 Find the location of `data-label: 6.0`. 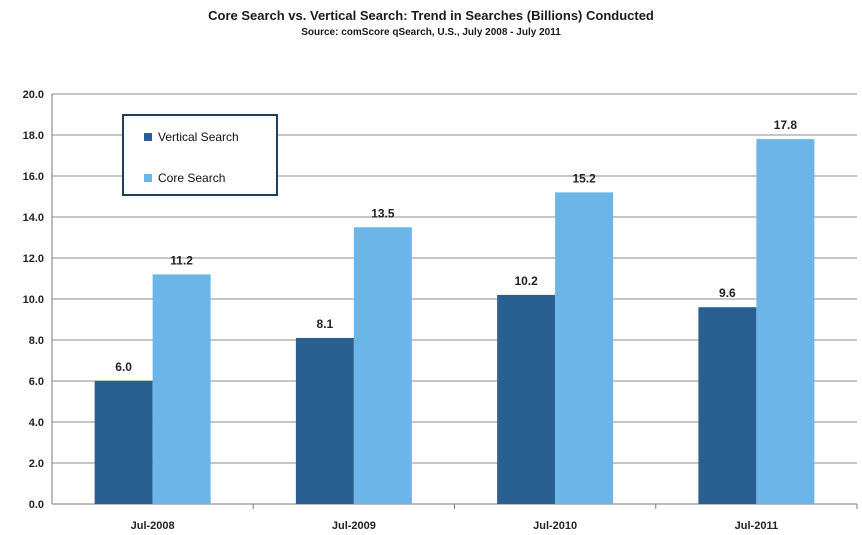

data-label: 6.0 is located at coordinates (123, 367).